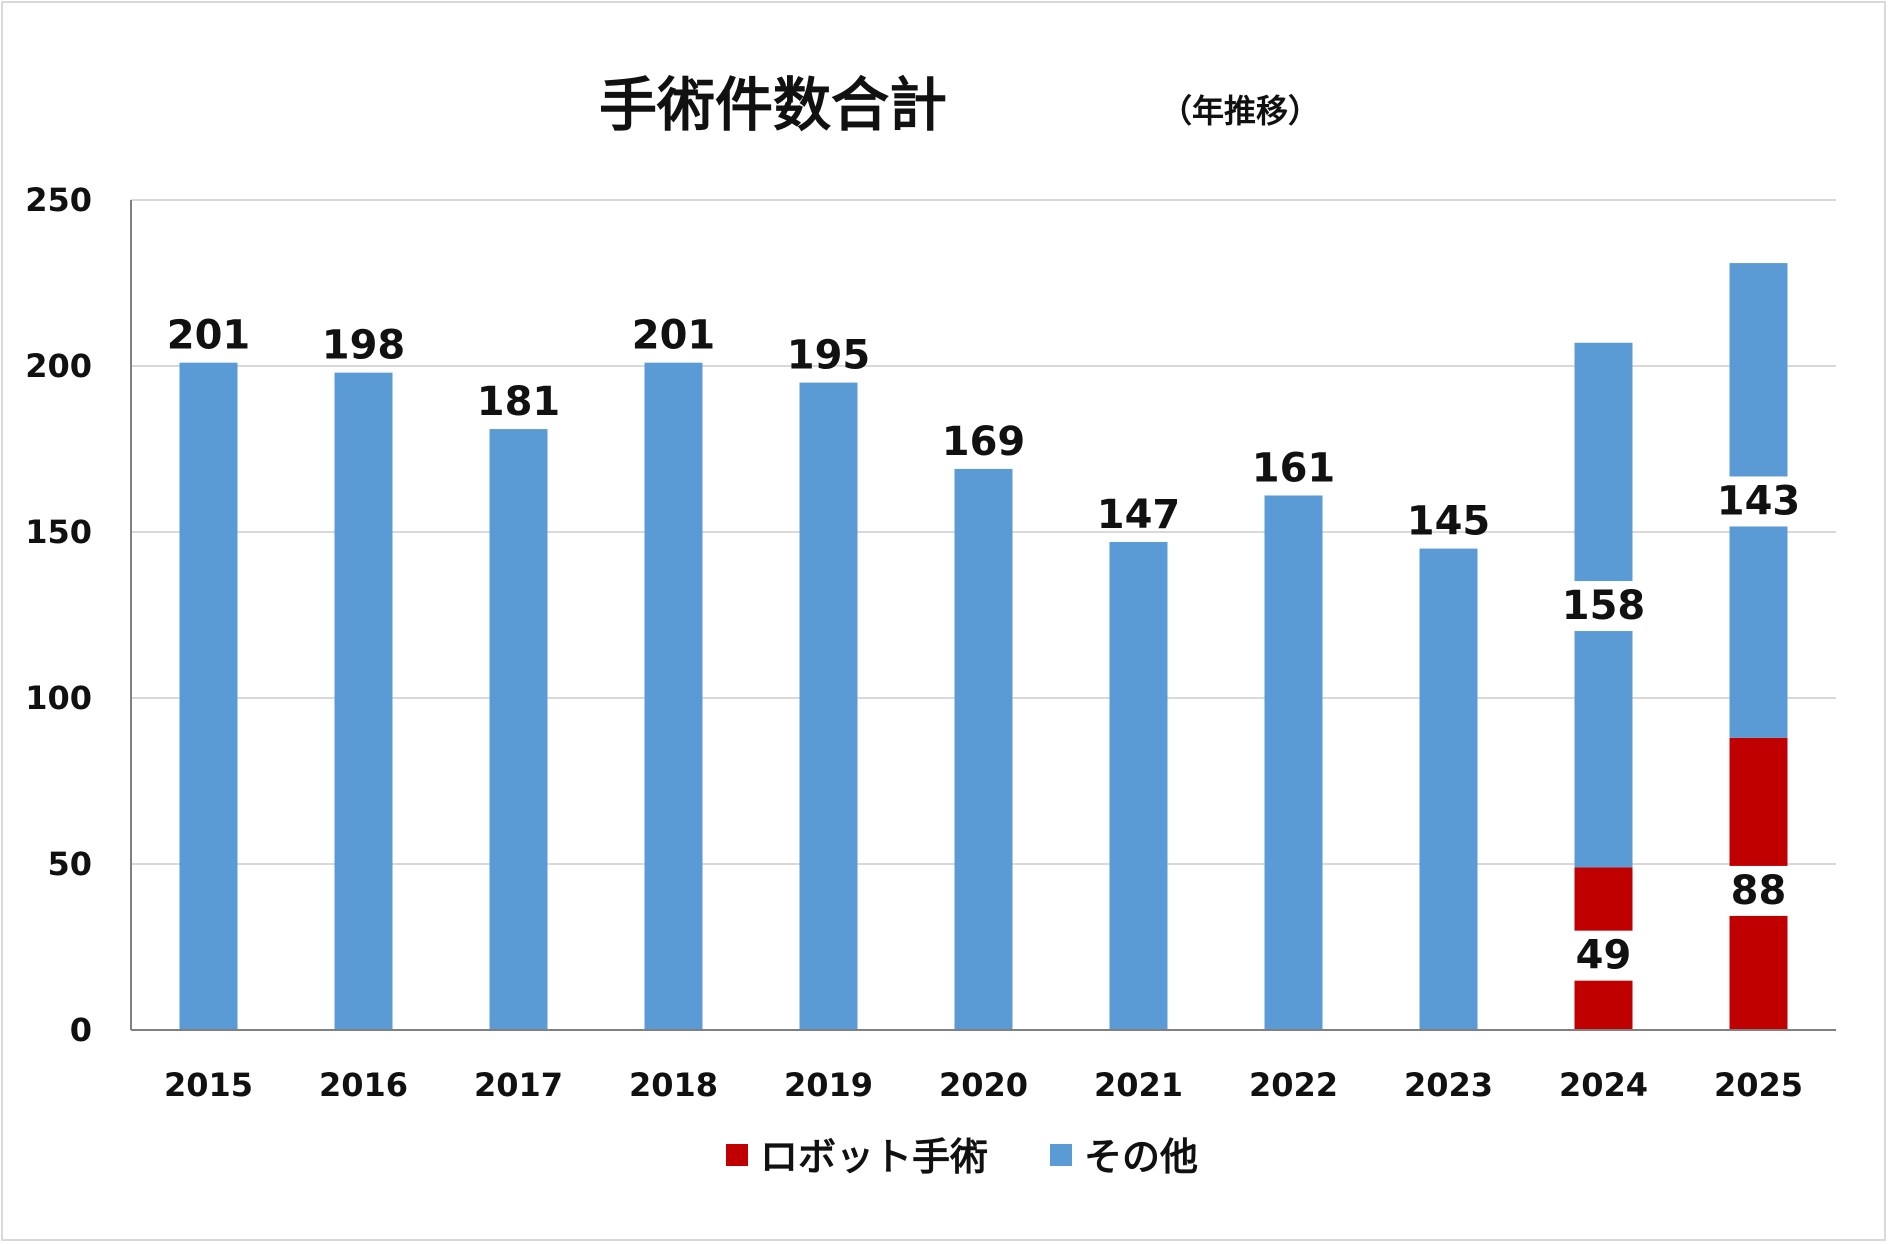 This screenshot has width=1889, height=1244. I want to click on bar-other-2023, so click(1448, 789).